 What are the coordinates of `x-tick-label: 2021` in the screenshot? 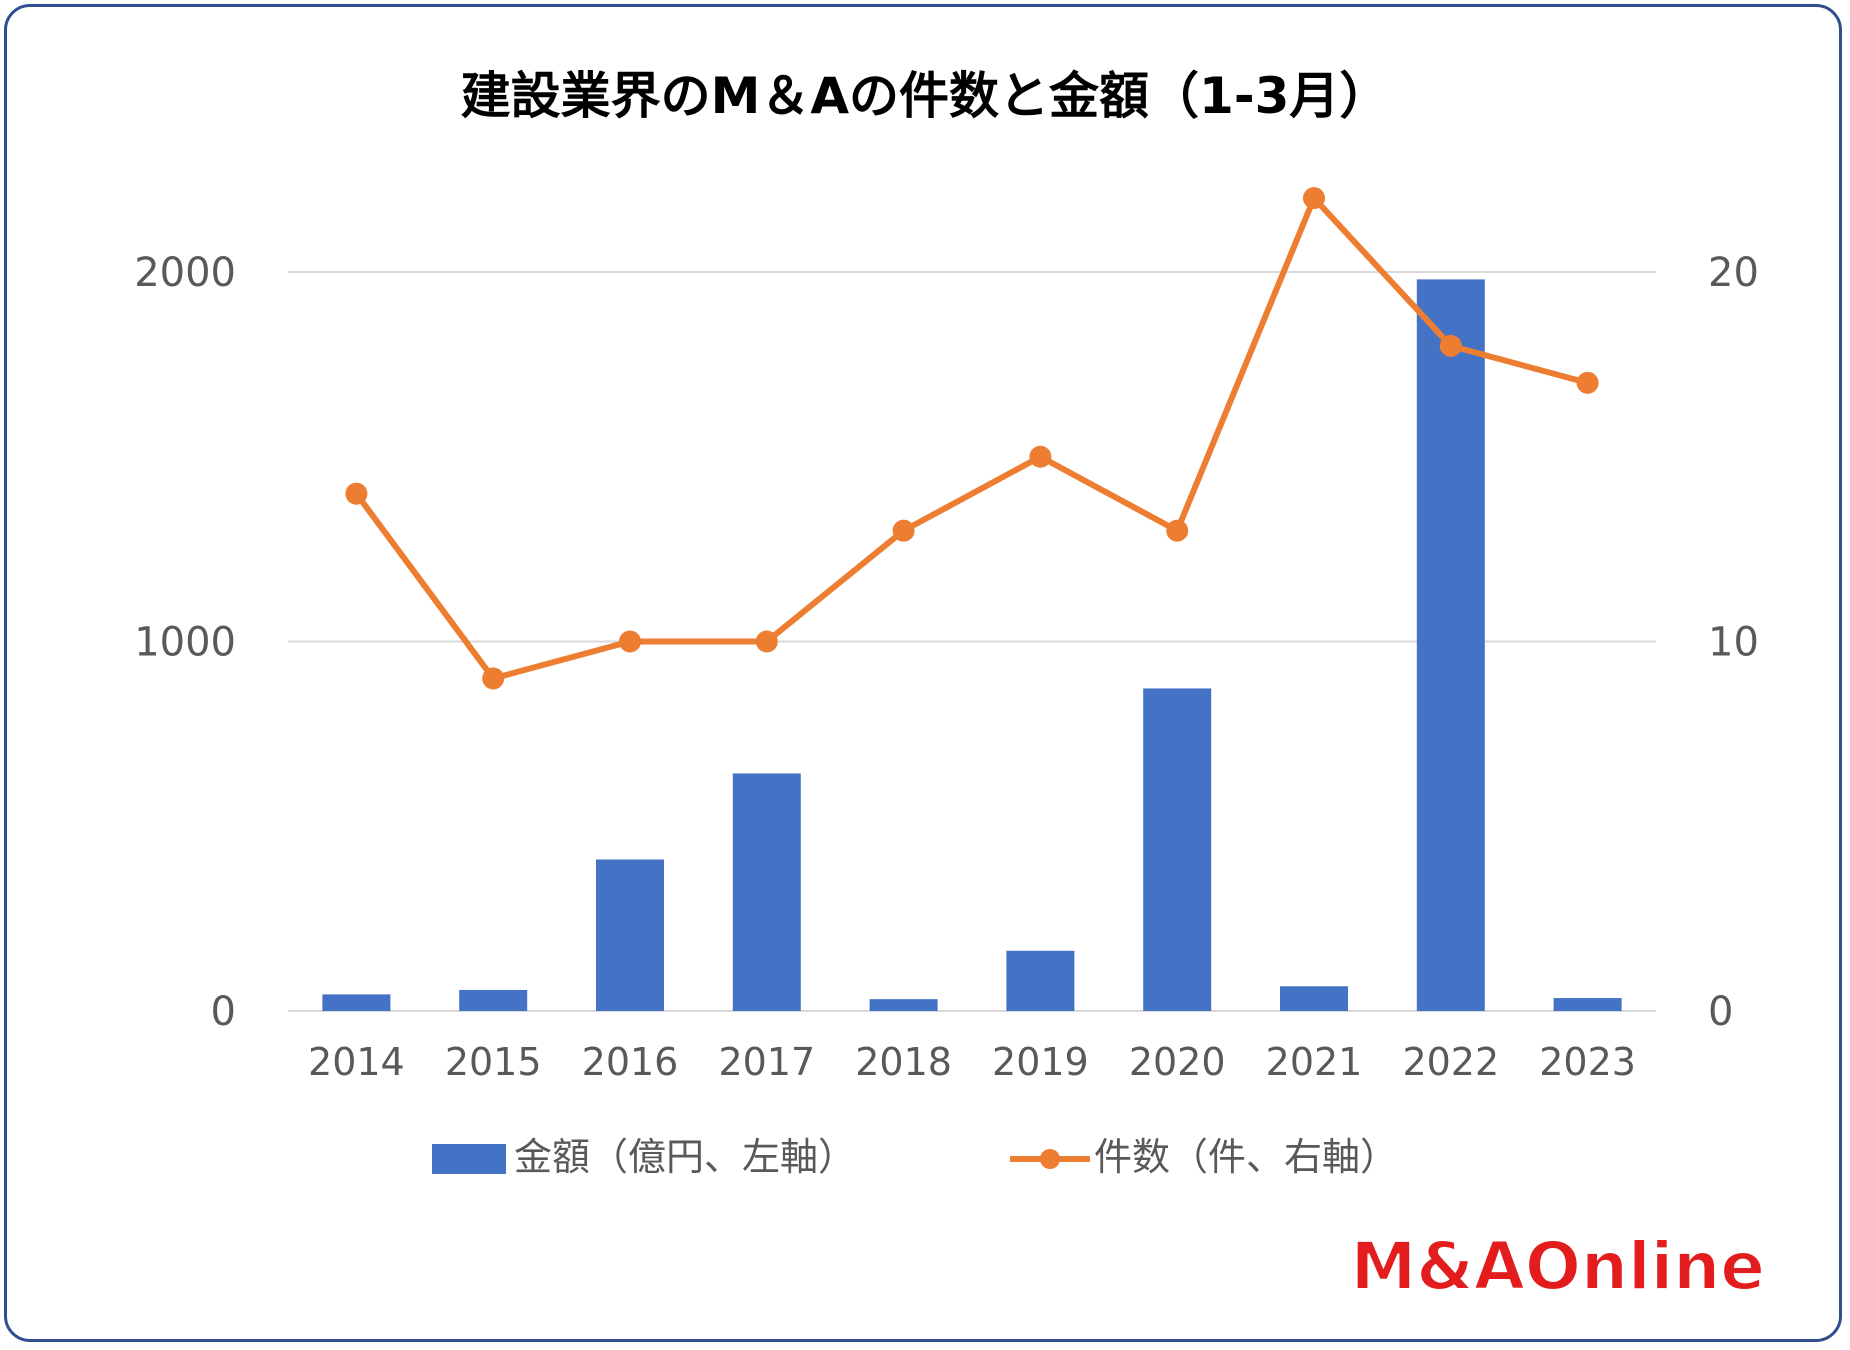 It's located at (1314, 1062).